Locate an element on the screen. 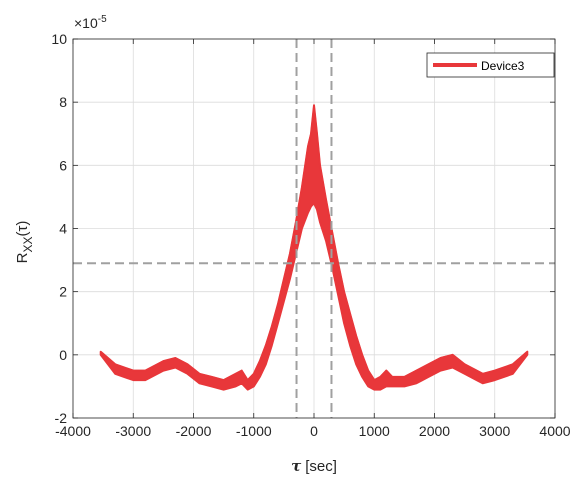 This screenshot has width=582, height=482. y-tick-label: 8 is located at coordinates (63, 102).